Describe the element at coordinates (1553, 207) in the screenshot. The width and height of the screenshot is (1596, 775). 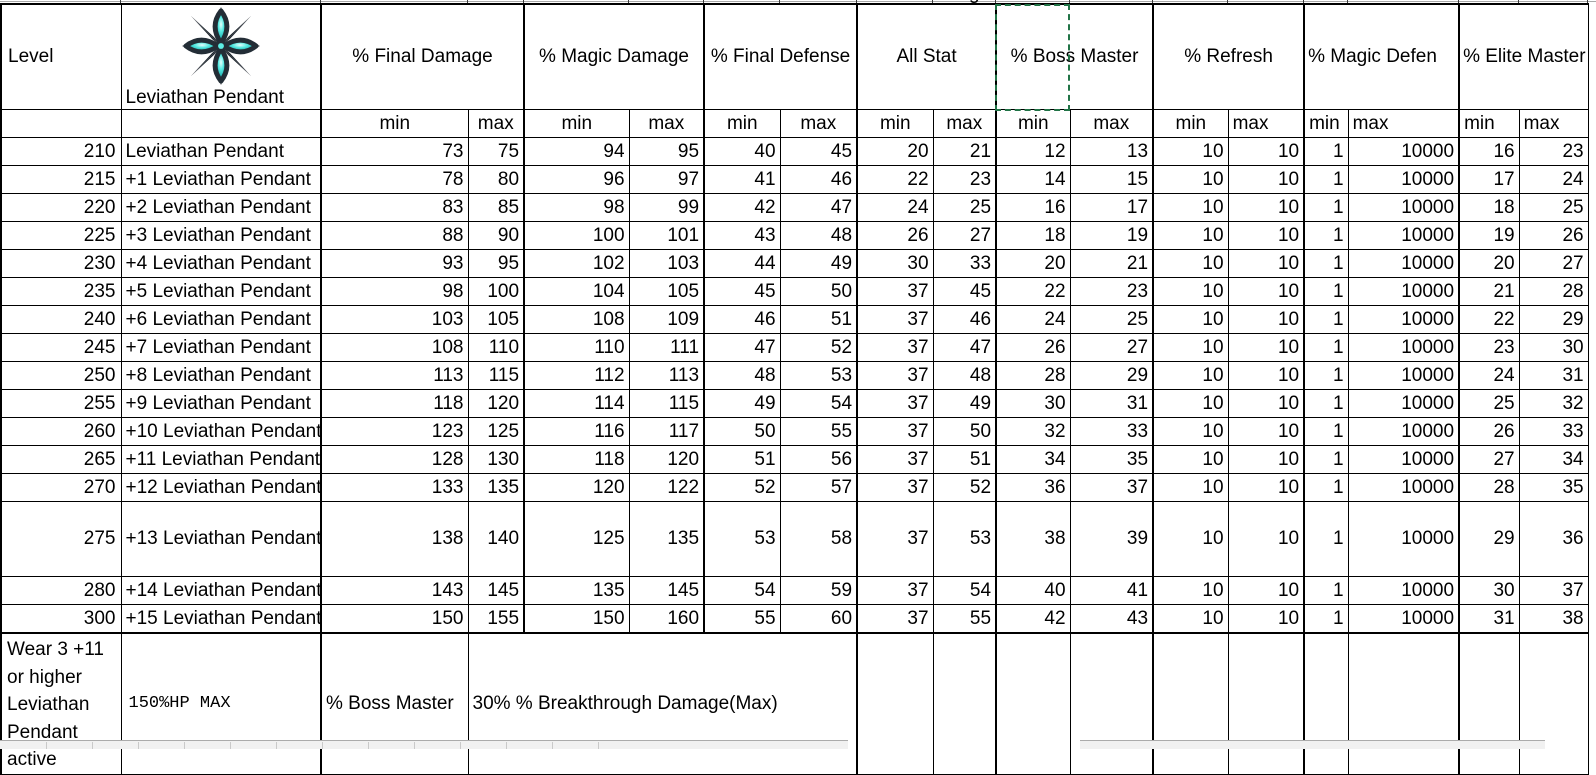
I see `stat-cell: 25` at that location.